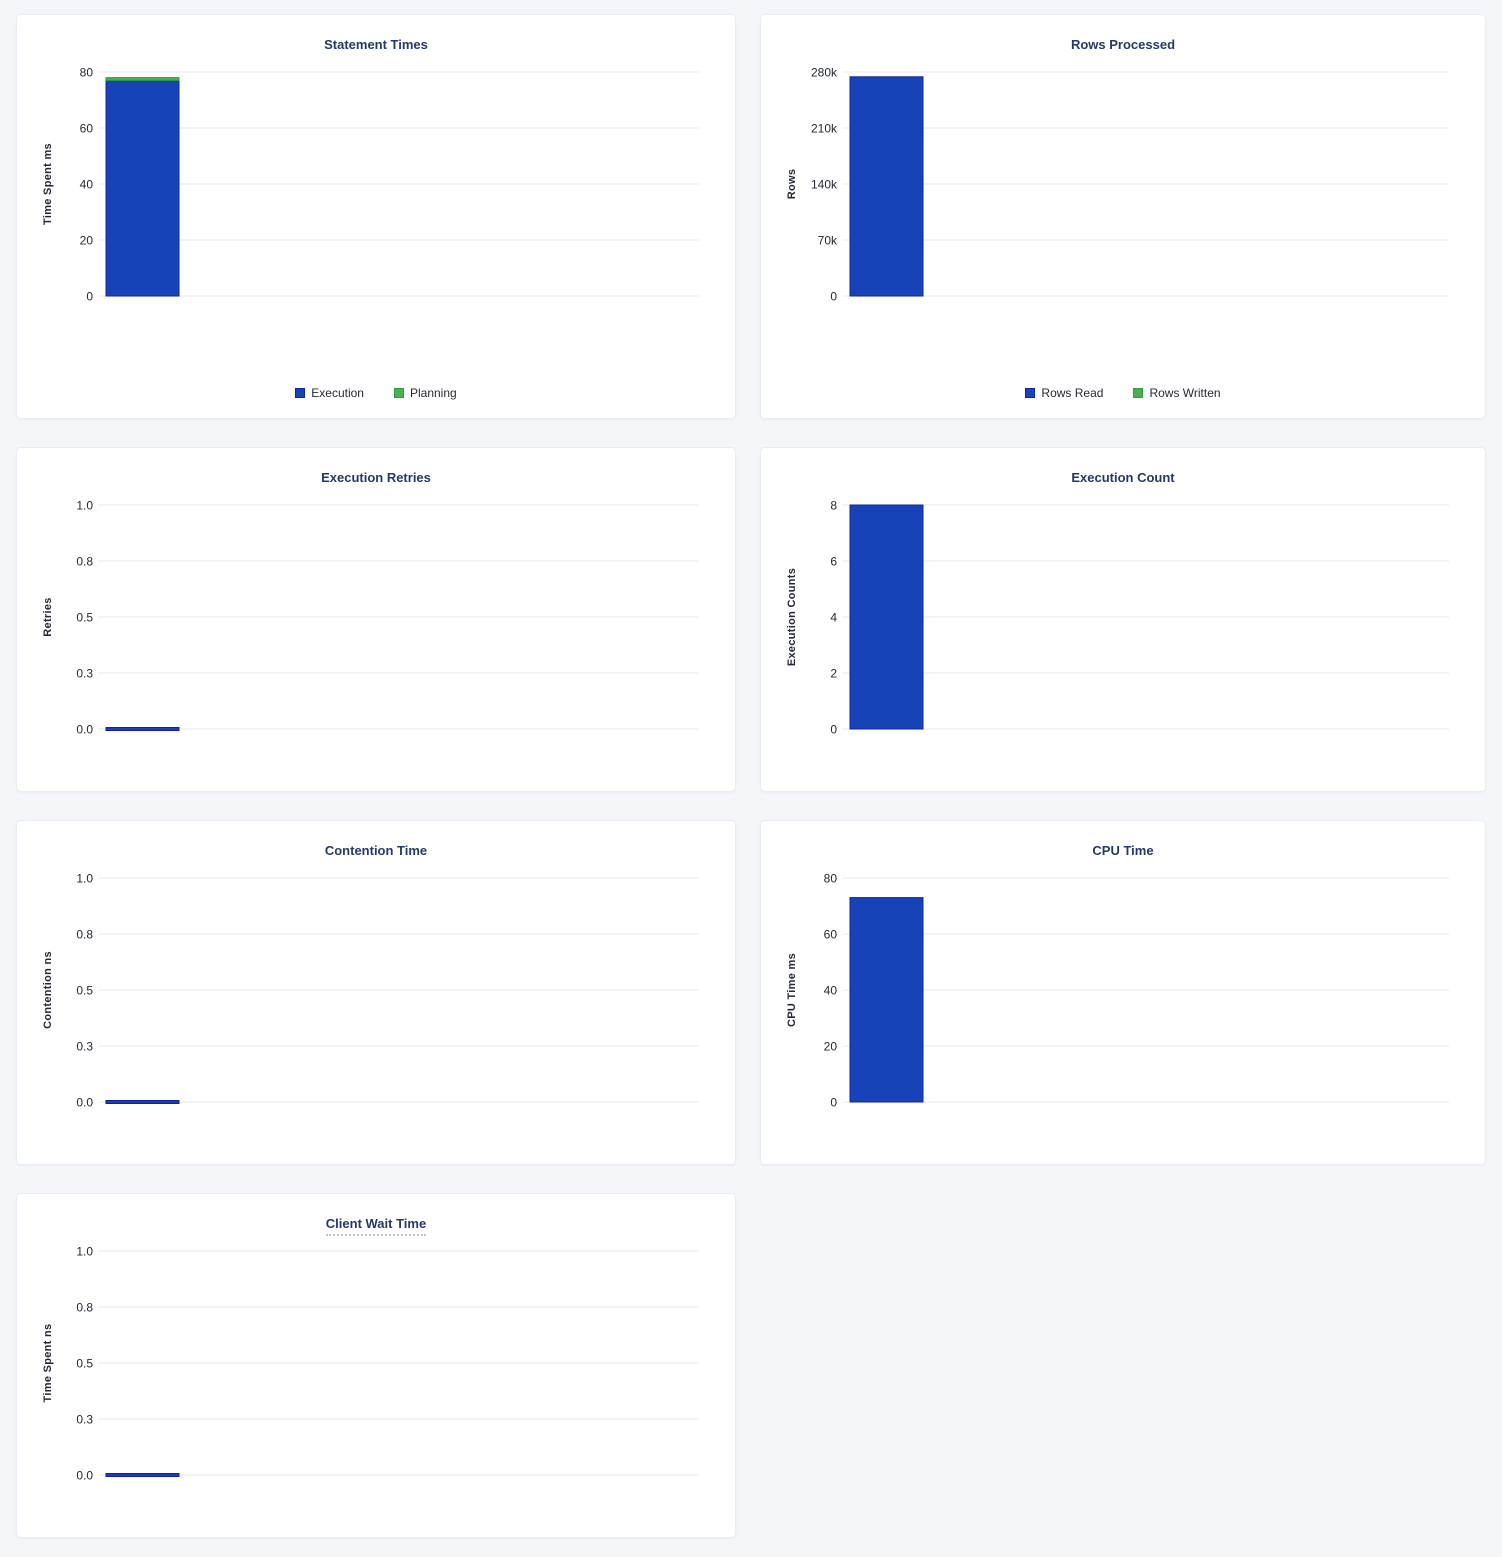 This screenshot has height=1557, width=1502. I want to click on rows-read-swatch-icon, so click(1030, 393).